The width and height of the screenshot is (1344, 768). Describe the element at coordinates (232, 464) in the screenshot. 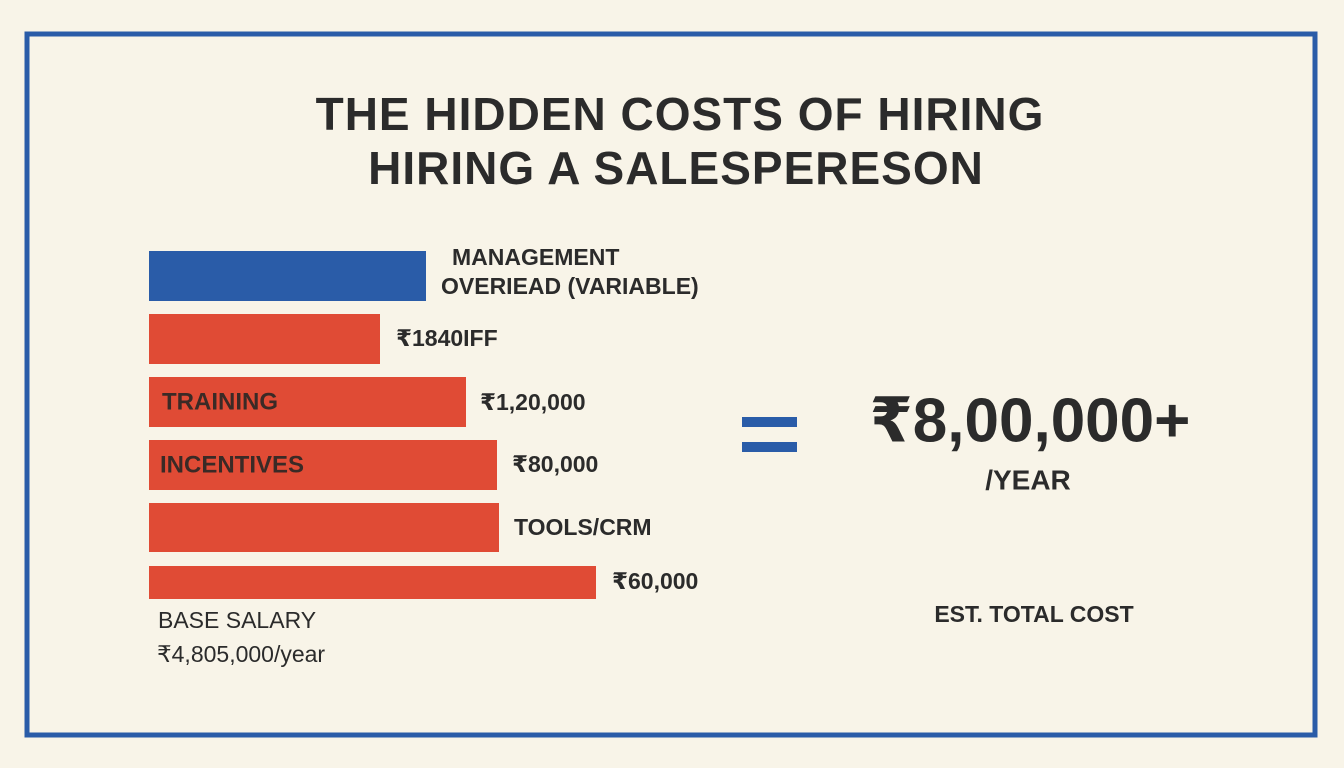

I see `bar-inner-label: INCENTIVES` at that location.